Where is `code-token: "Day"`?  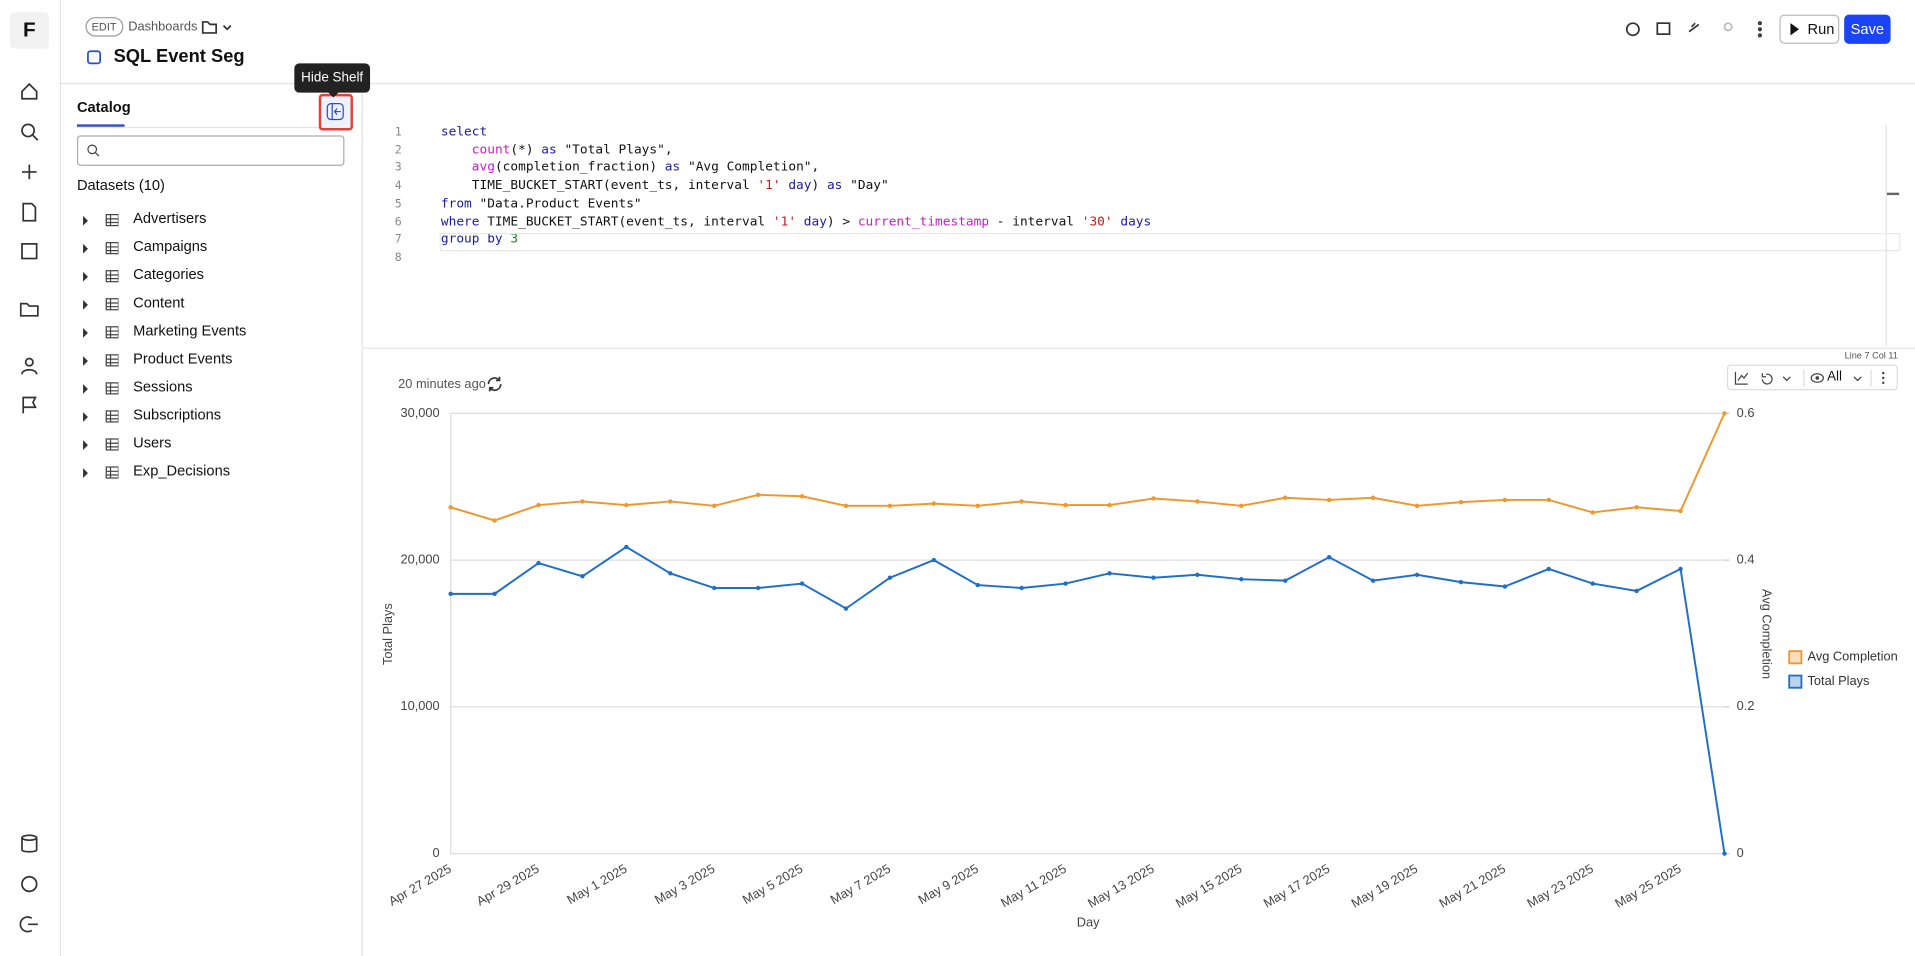
code-token: "Day" is located at coordinates (865, 185).